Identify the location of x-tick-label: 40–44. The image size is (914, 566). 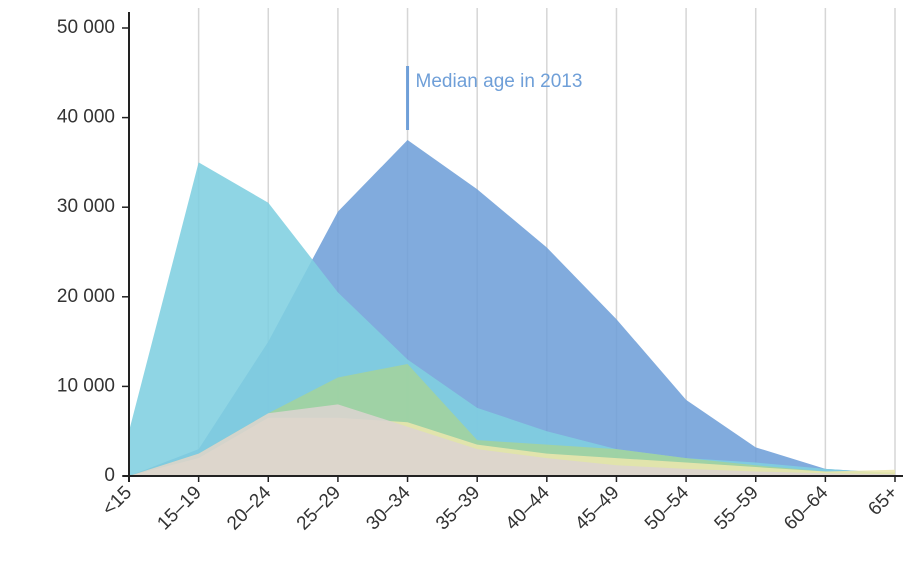
(528, 508).